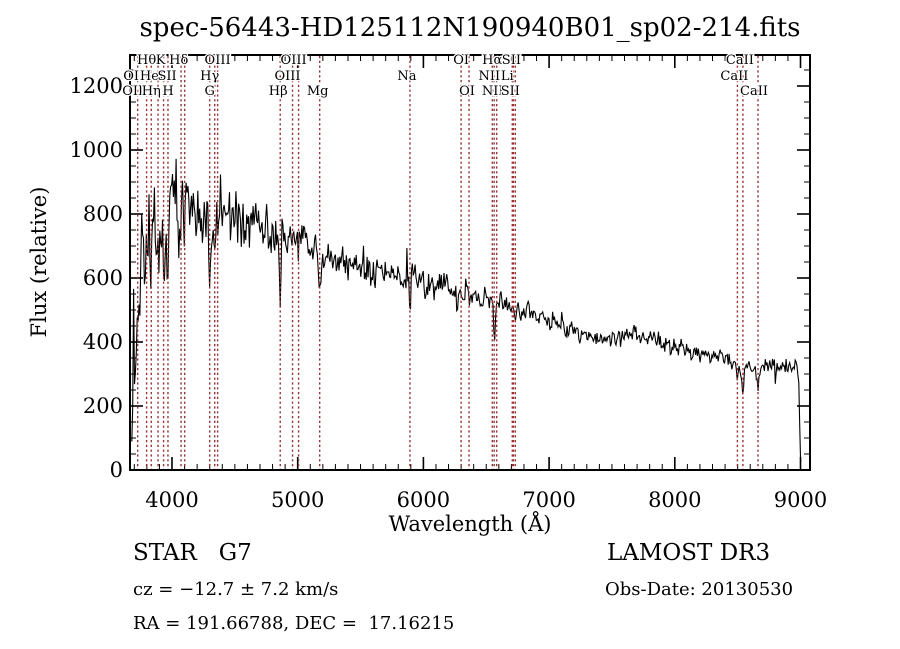 Image resolution: width=900 pixels, height=649 pixels. What do you see at coordinates (167, 91) in the screenshot?
I see `spectral-line-label: H` at bounding box center [167, 91].